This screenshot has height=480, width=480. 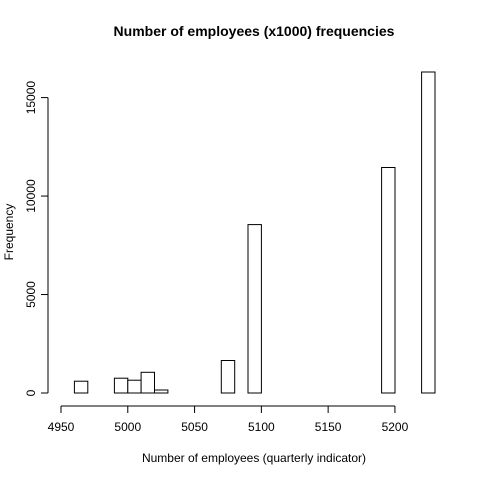 I want to click on x-tick-label: 5150, so click(x=328, y=427).